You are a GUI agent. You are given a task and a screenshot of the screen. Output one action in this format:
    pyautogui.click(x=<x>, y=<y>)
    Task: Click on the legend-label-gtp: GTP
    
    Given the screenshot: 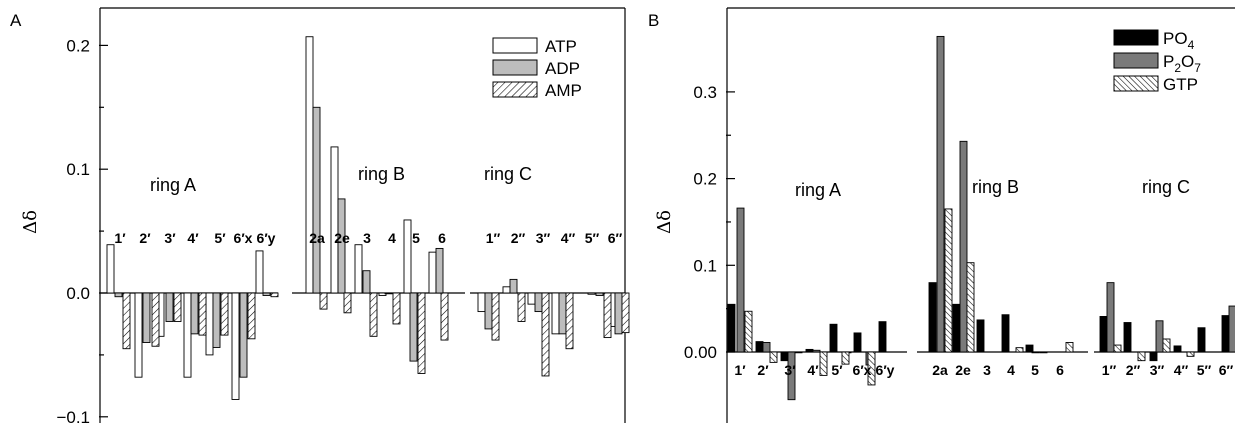 What is the action you would take?
    pyautogui.click(x=1180, y=84)
    